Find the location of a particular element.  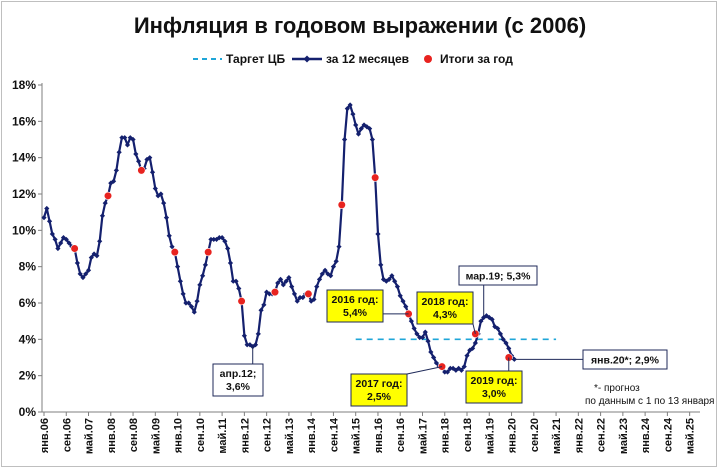

x-tick-label: янв.24 is located at coordinates (646, 435).